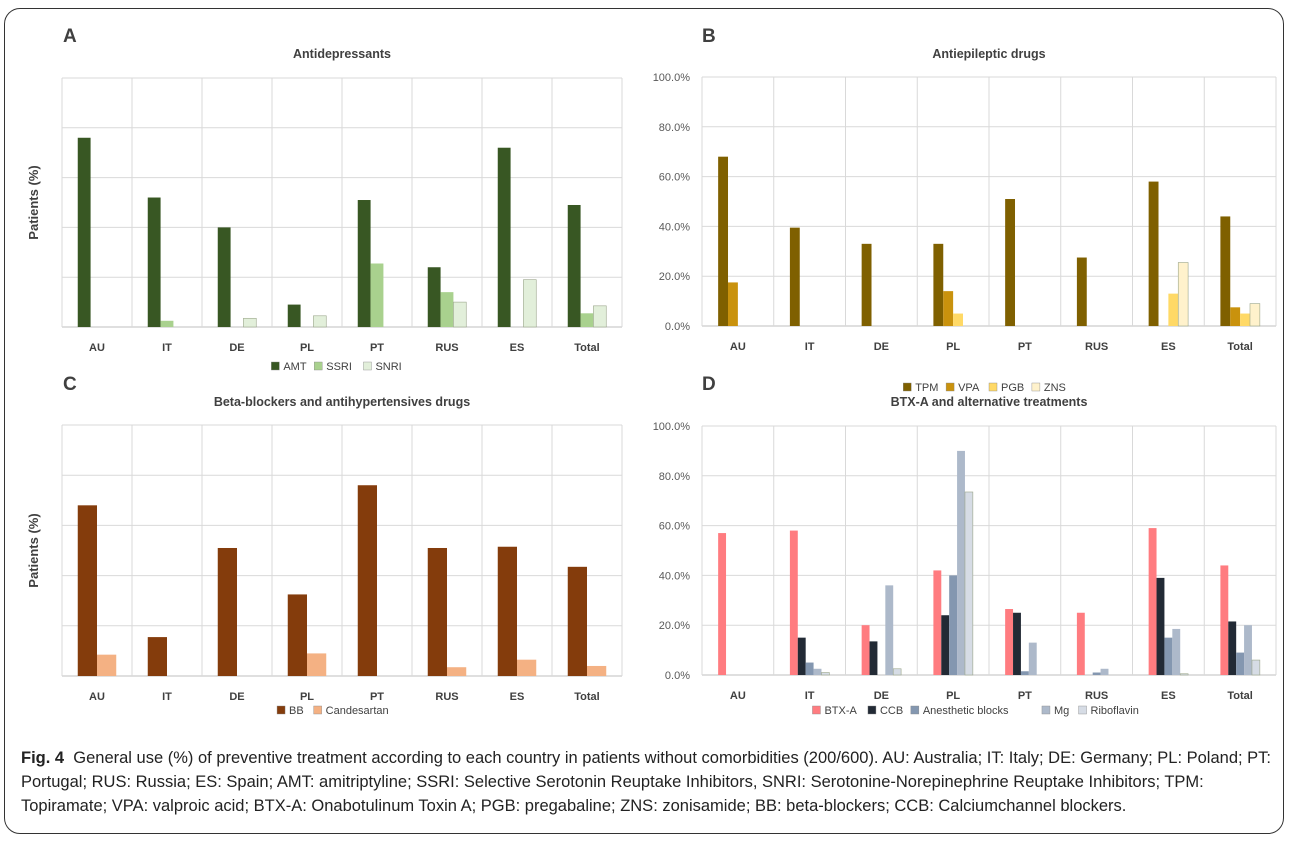  What do you see at coordinates (866, 284) in the screenshot?
I see `panel-b-bar-tpm-de` at bounding box center [866, 284].